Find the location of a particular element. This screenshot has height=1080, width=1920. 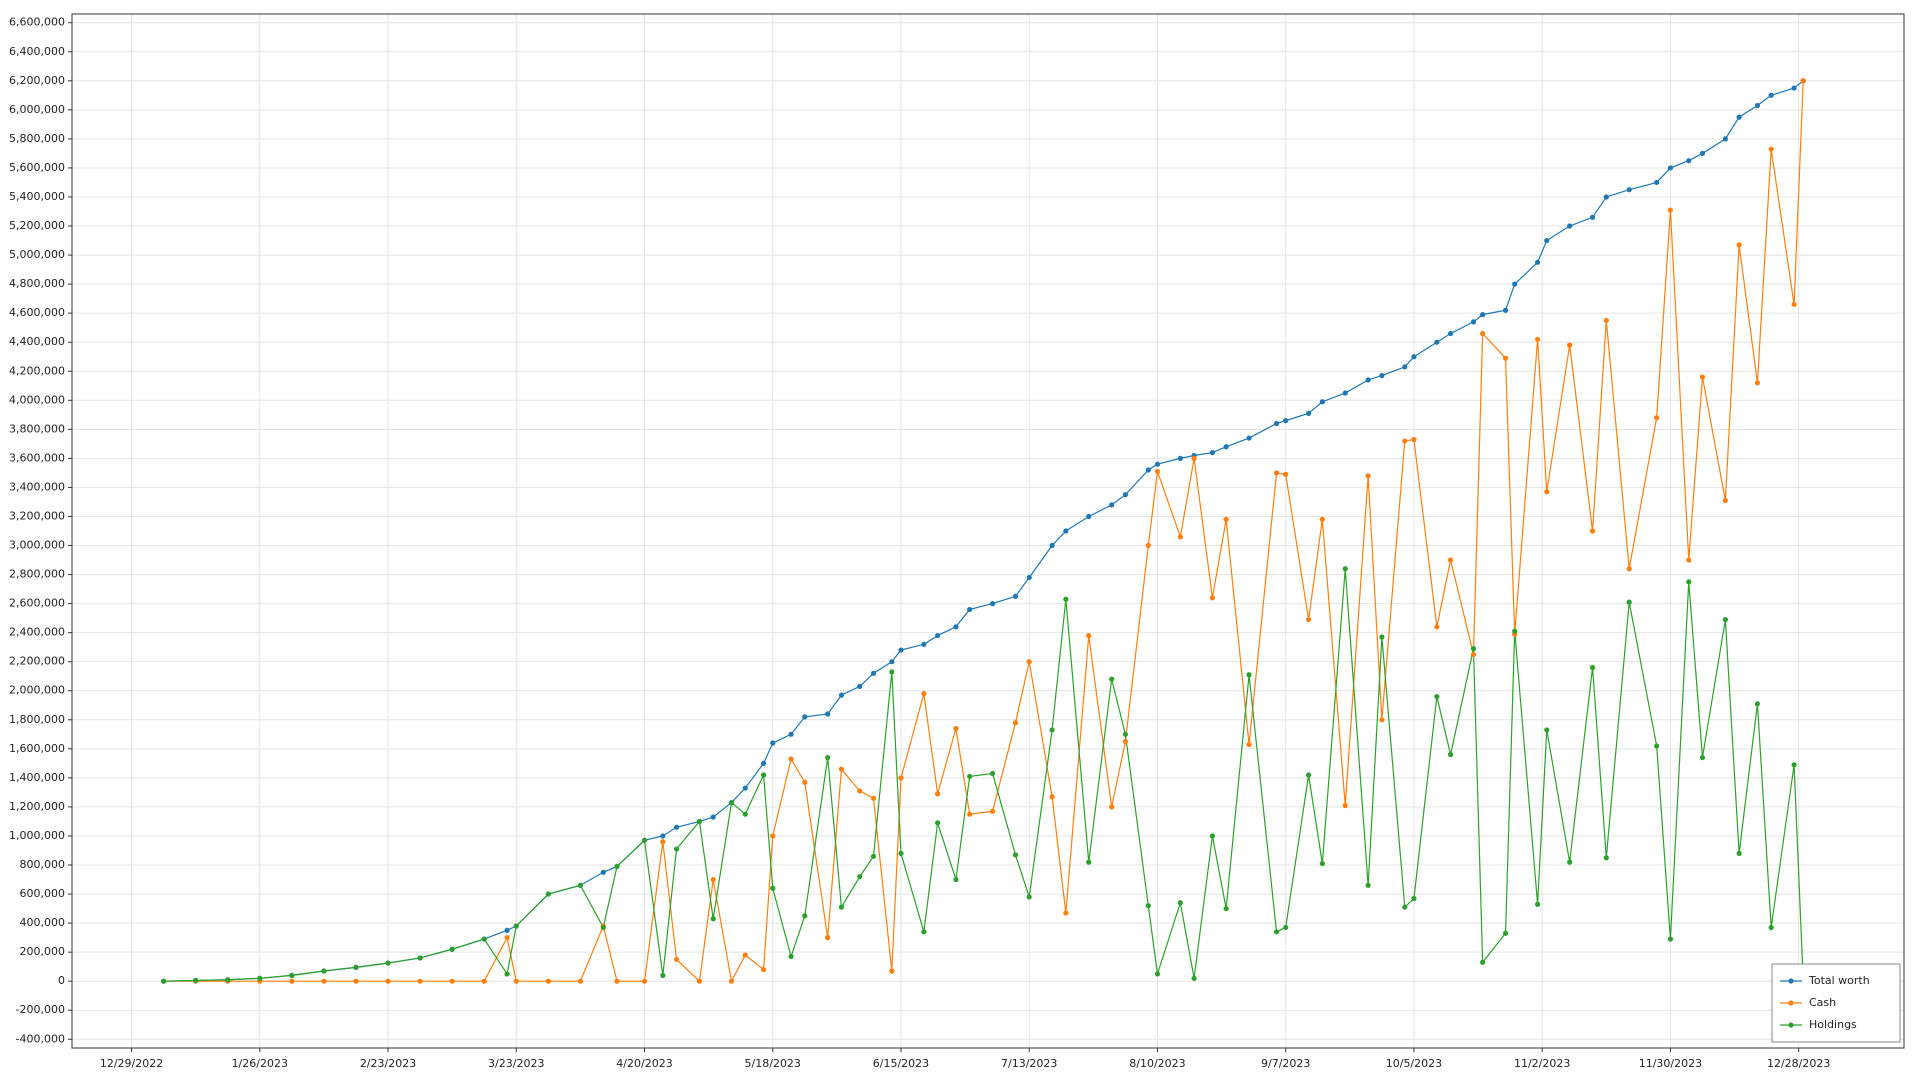

x-tick-label: 1/26/2023 is located at coordinates (260, 1063).